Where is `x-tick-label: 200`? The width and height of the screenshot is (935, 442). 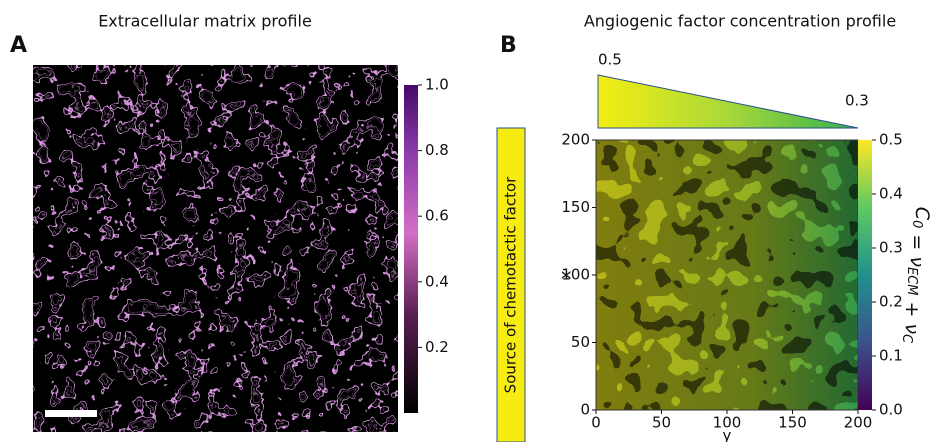 x-tick-label: 200 is located at coordinates (858, 423).